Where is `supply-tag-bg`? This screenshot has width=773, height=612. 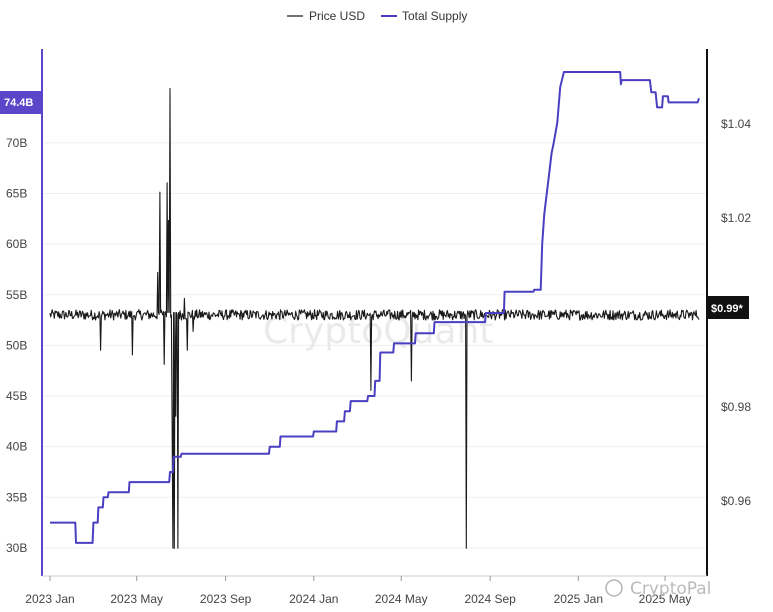 supply-tag-bg is located at coordinates (21, 102).